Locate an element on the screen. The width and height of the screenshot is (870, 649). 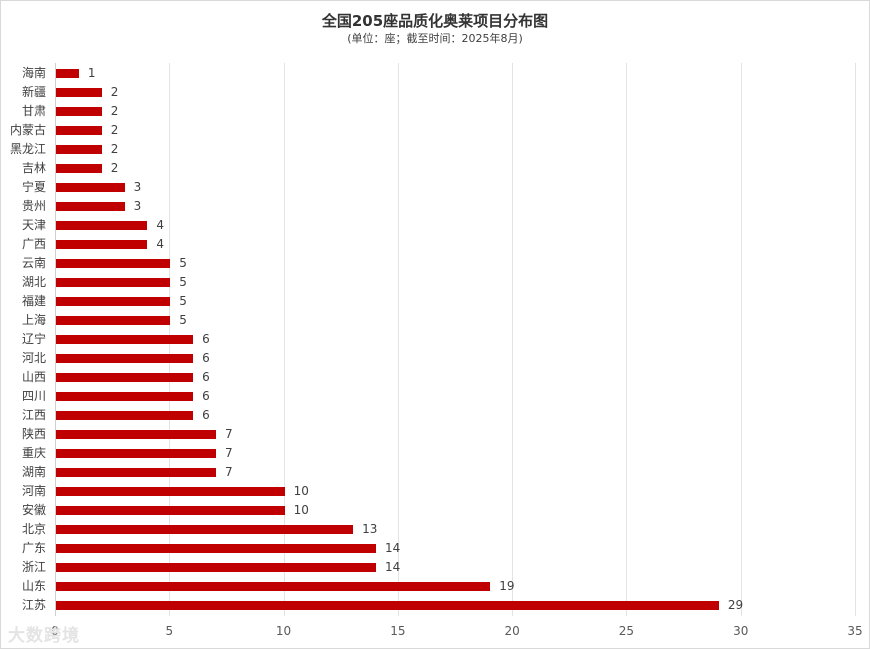
category-label: 辽宁 is located at coordinates (33, 339).